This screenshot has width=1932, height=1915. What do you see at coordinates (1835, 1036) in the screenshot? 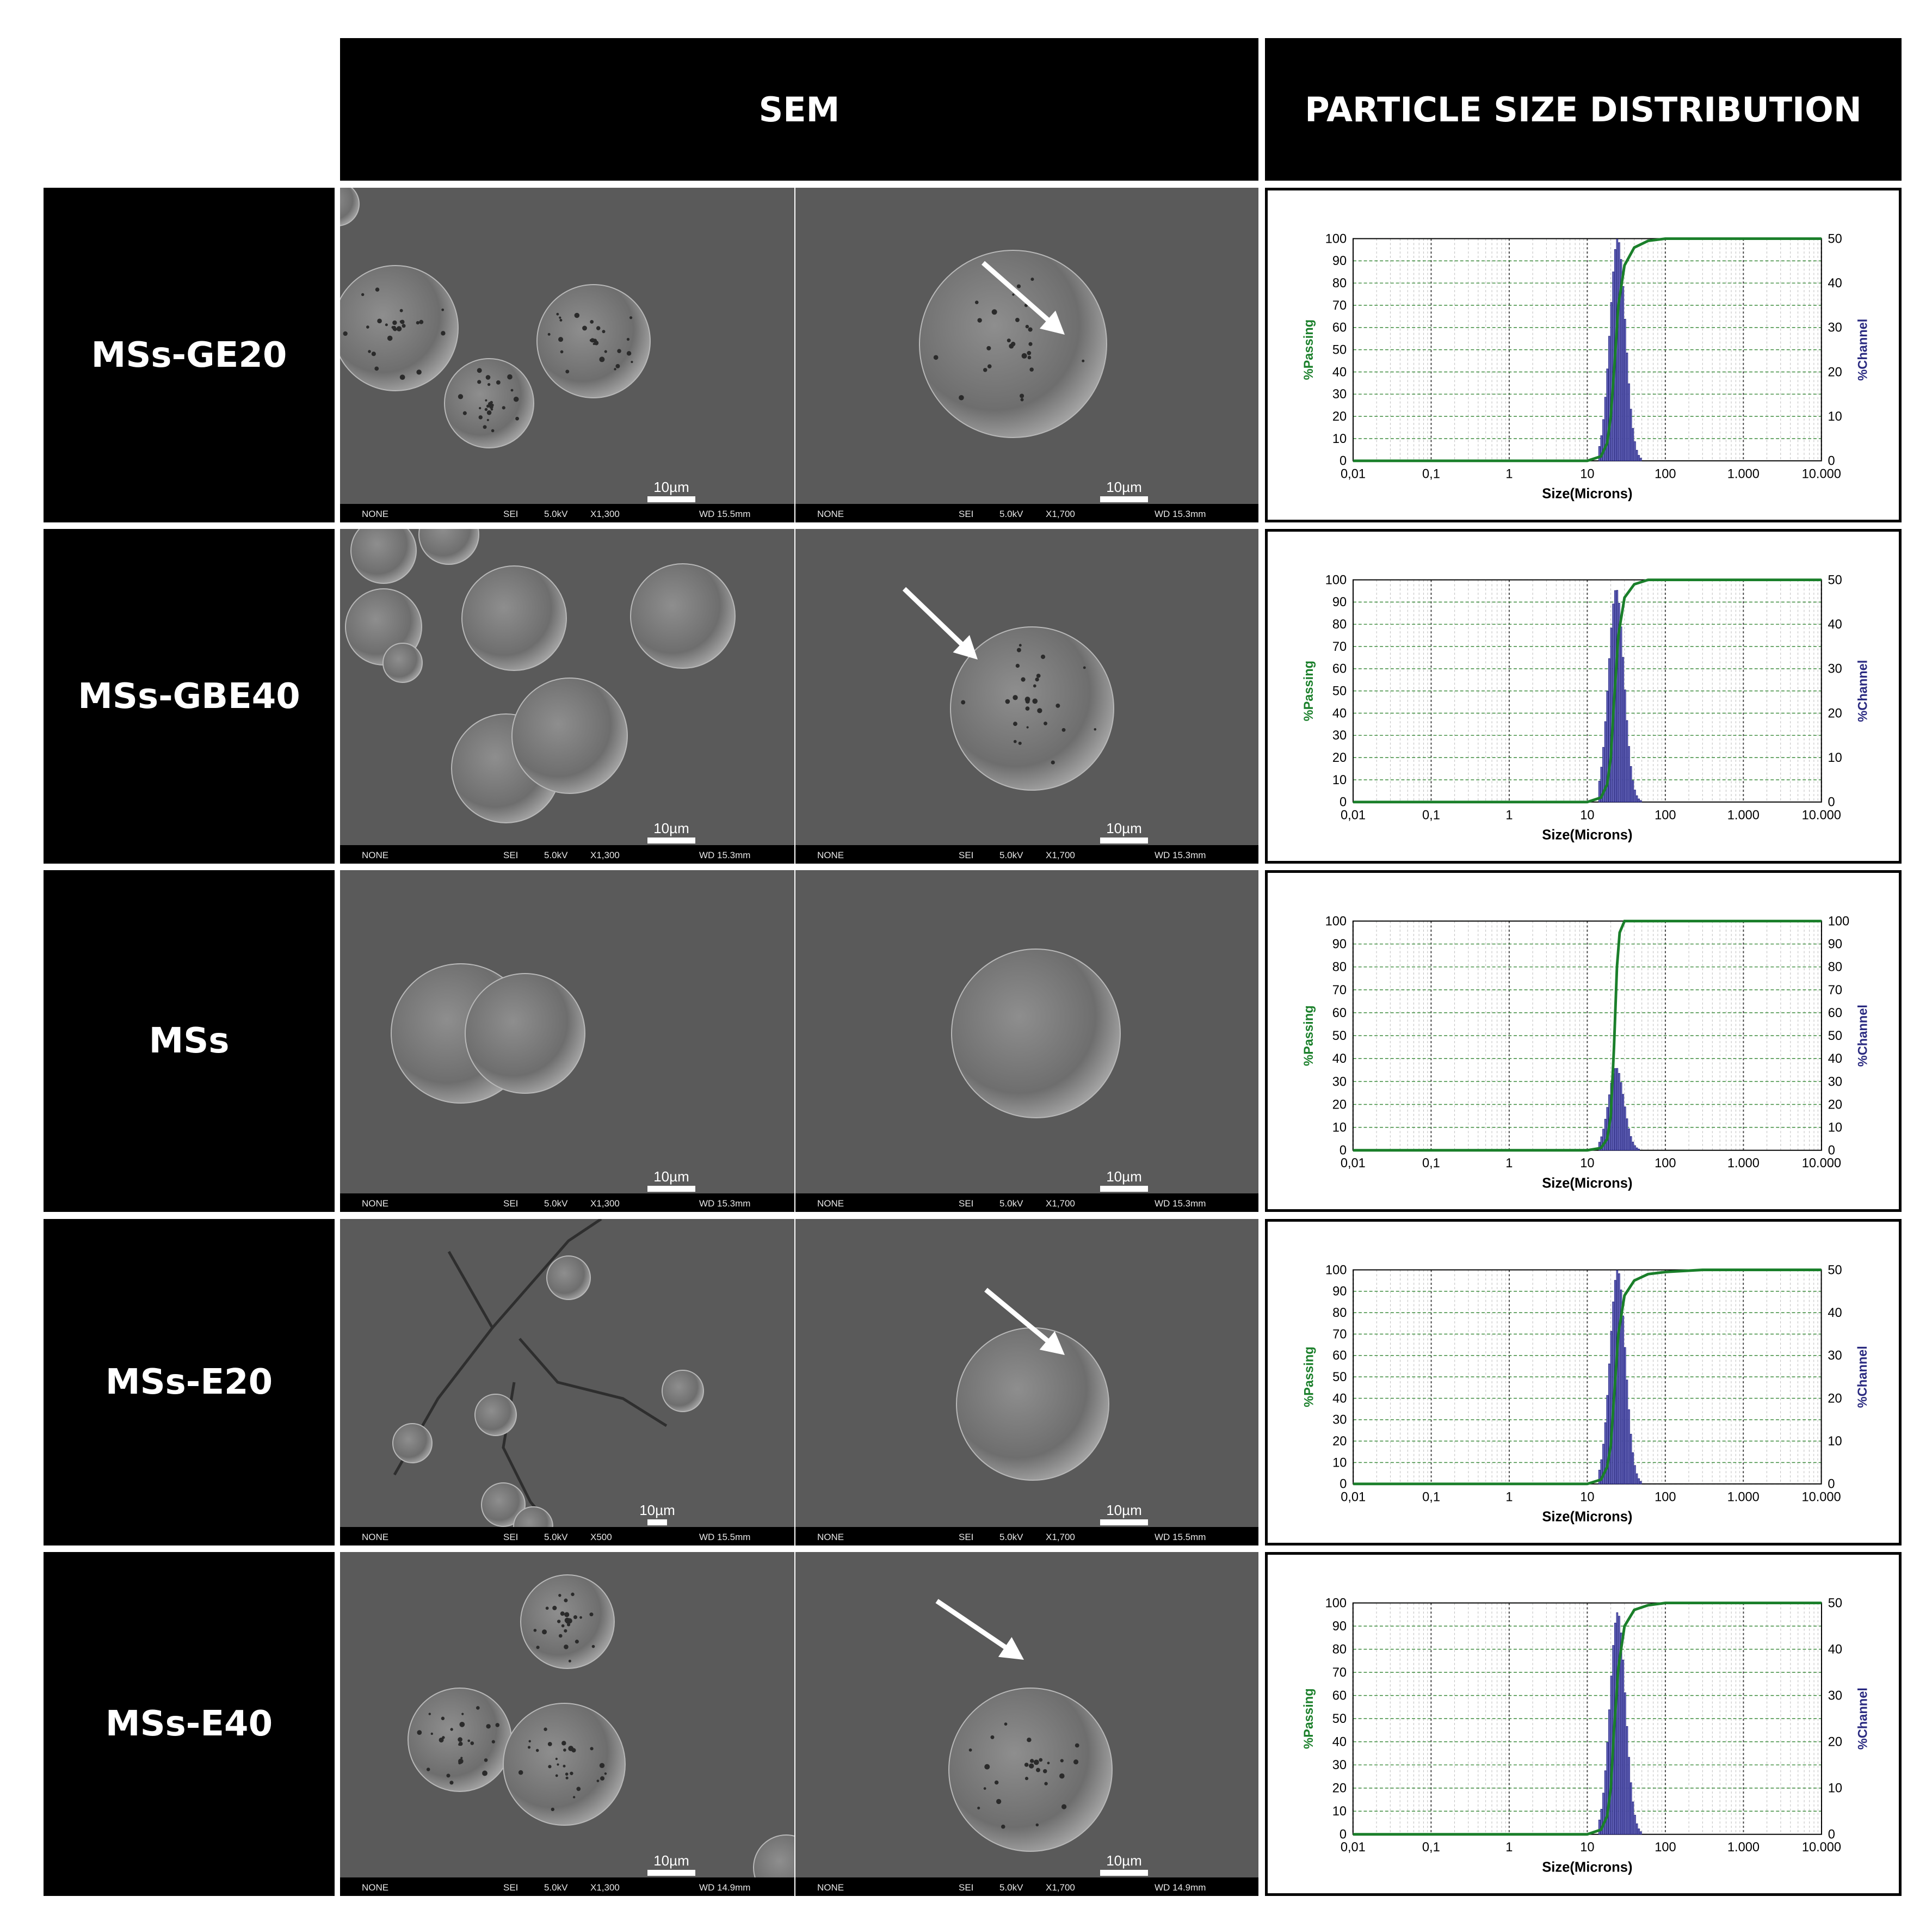
I see `psd-y-tick-right: 50` at bounding box center [1835, 1036].